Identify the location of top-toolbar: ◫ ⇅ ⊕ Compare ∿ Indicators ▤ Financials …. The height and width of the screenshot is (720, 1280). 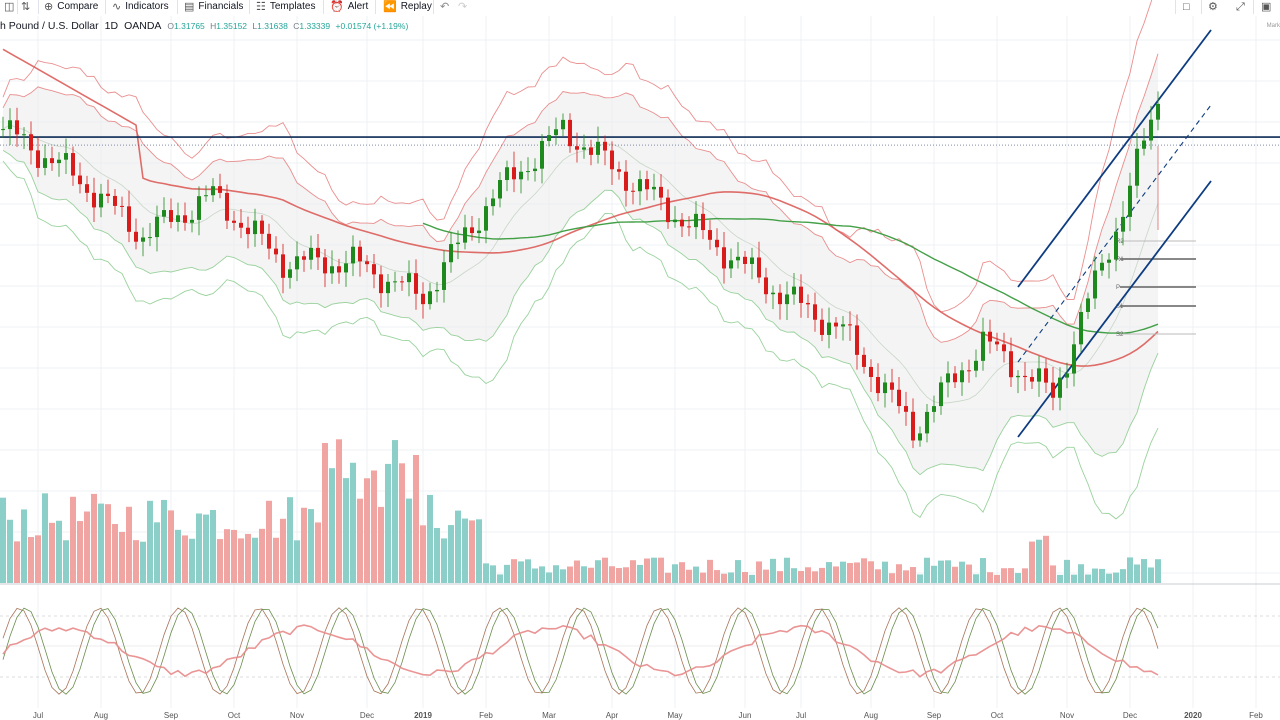
(640, 7).